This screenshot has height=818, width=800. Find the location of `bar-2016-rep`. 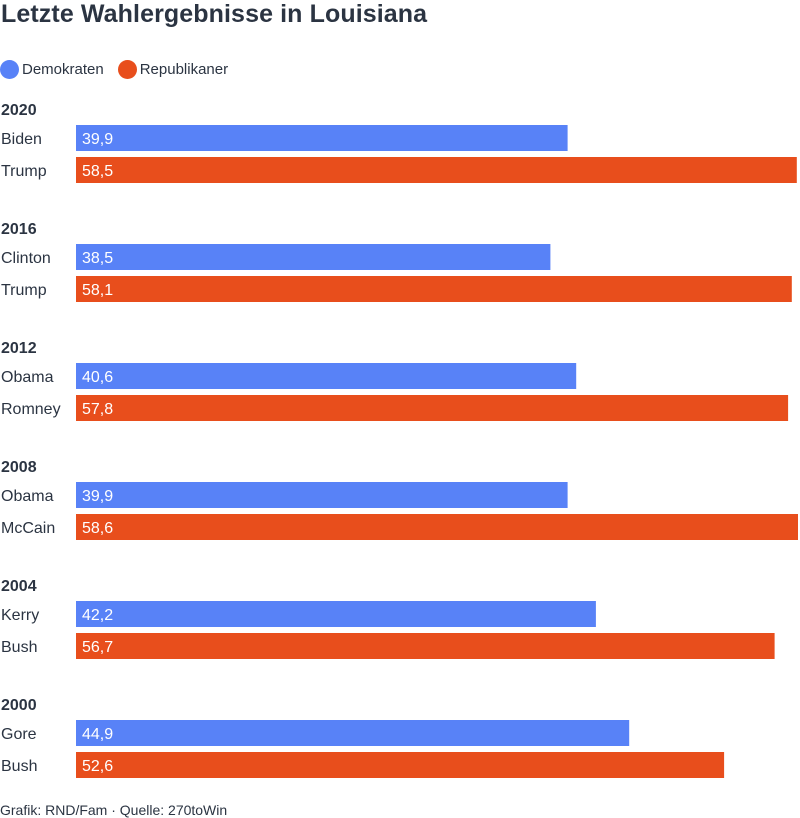

bar-2016-rep is located at coordinates (434, 289).